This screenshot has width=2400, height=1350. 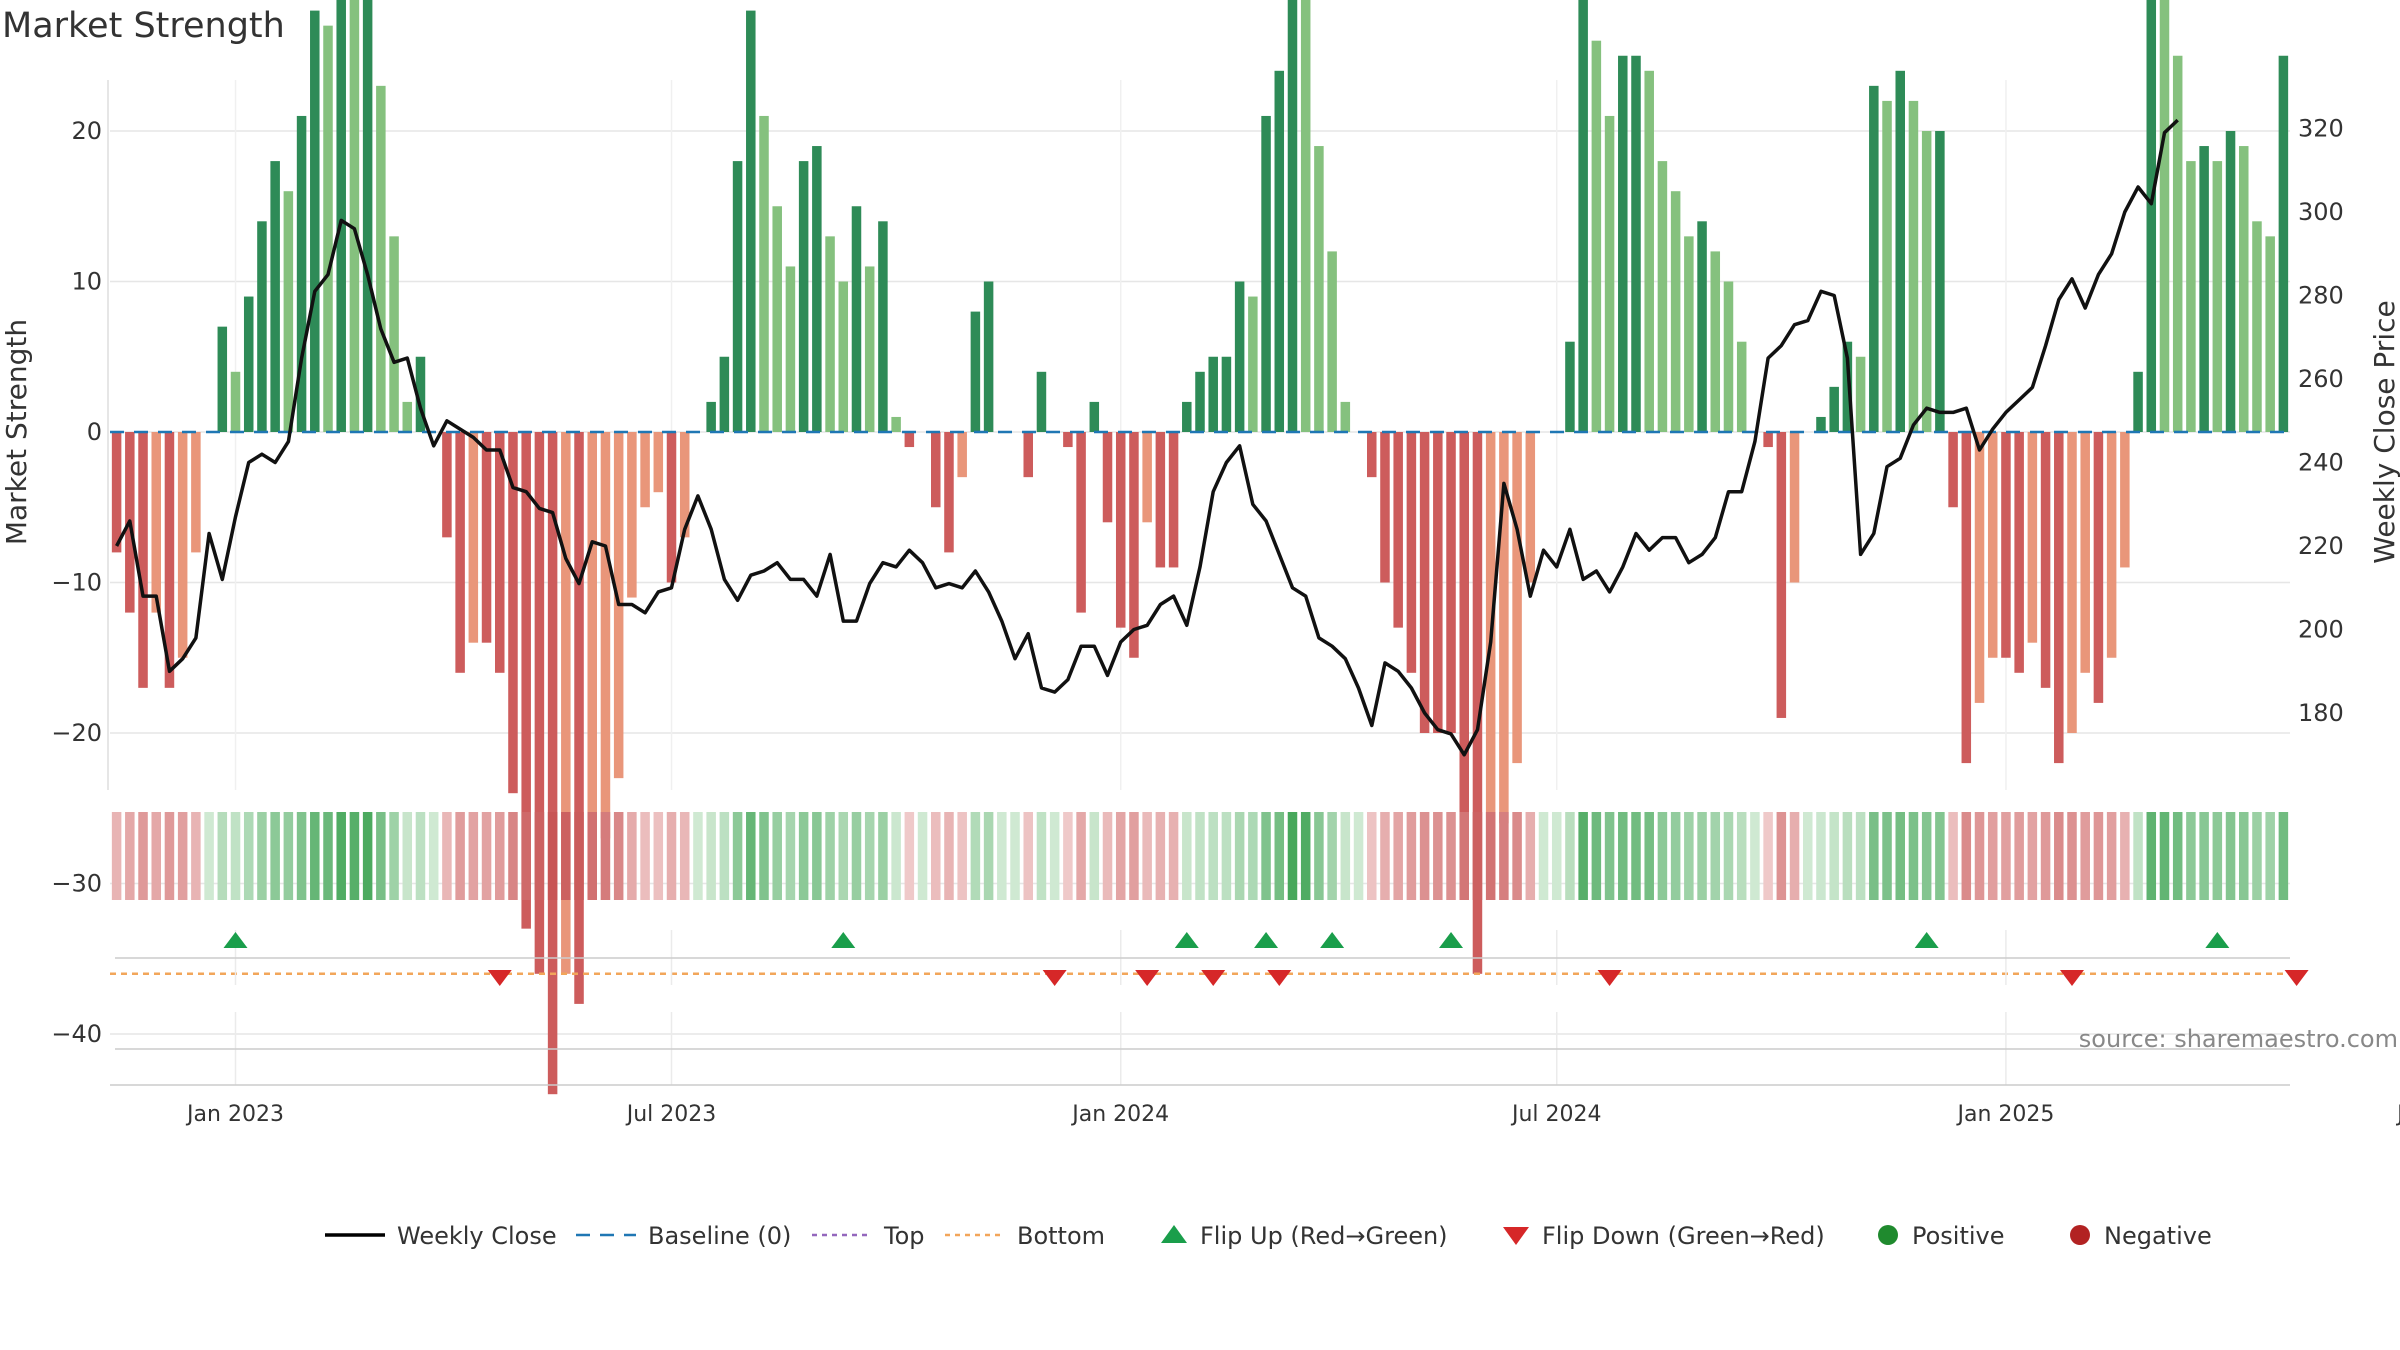 I want to click on y-left-tick-label: −20, so click(x=76, y=733).